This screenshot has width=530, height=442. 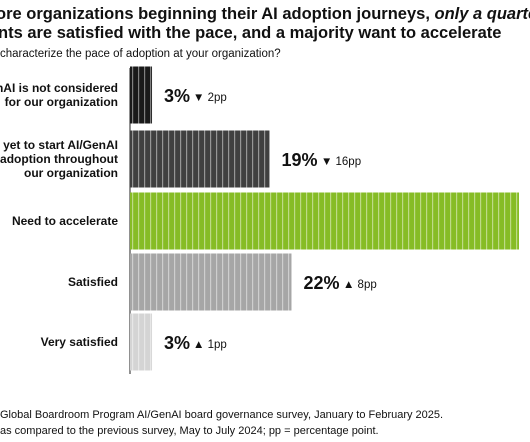 What do you see at coordinates (71, 173) in the screenshot?
I see `category-line: our organization` at bounding box center [71, 173].